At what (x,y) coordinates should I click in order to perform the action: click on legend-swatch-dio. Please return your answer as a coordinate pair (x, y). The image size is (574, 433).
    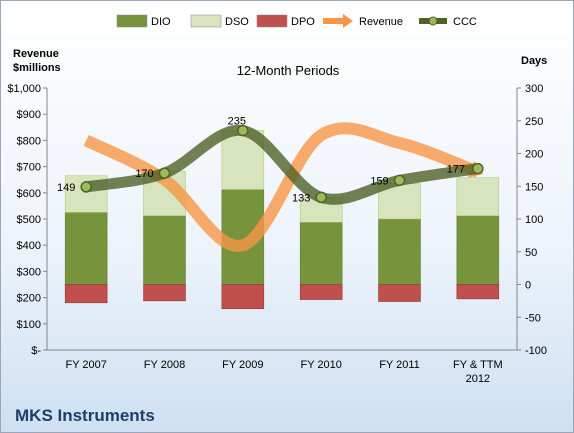
    Looking at the image, I should click on (132, 21).